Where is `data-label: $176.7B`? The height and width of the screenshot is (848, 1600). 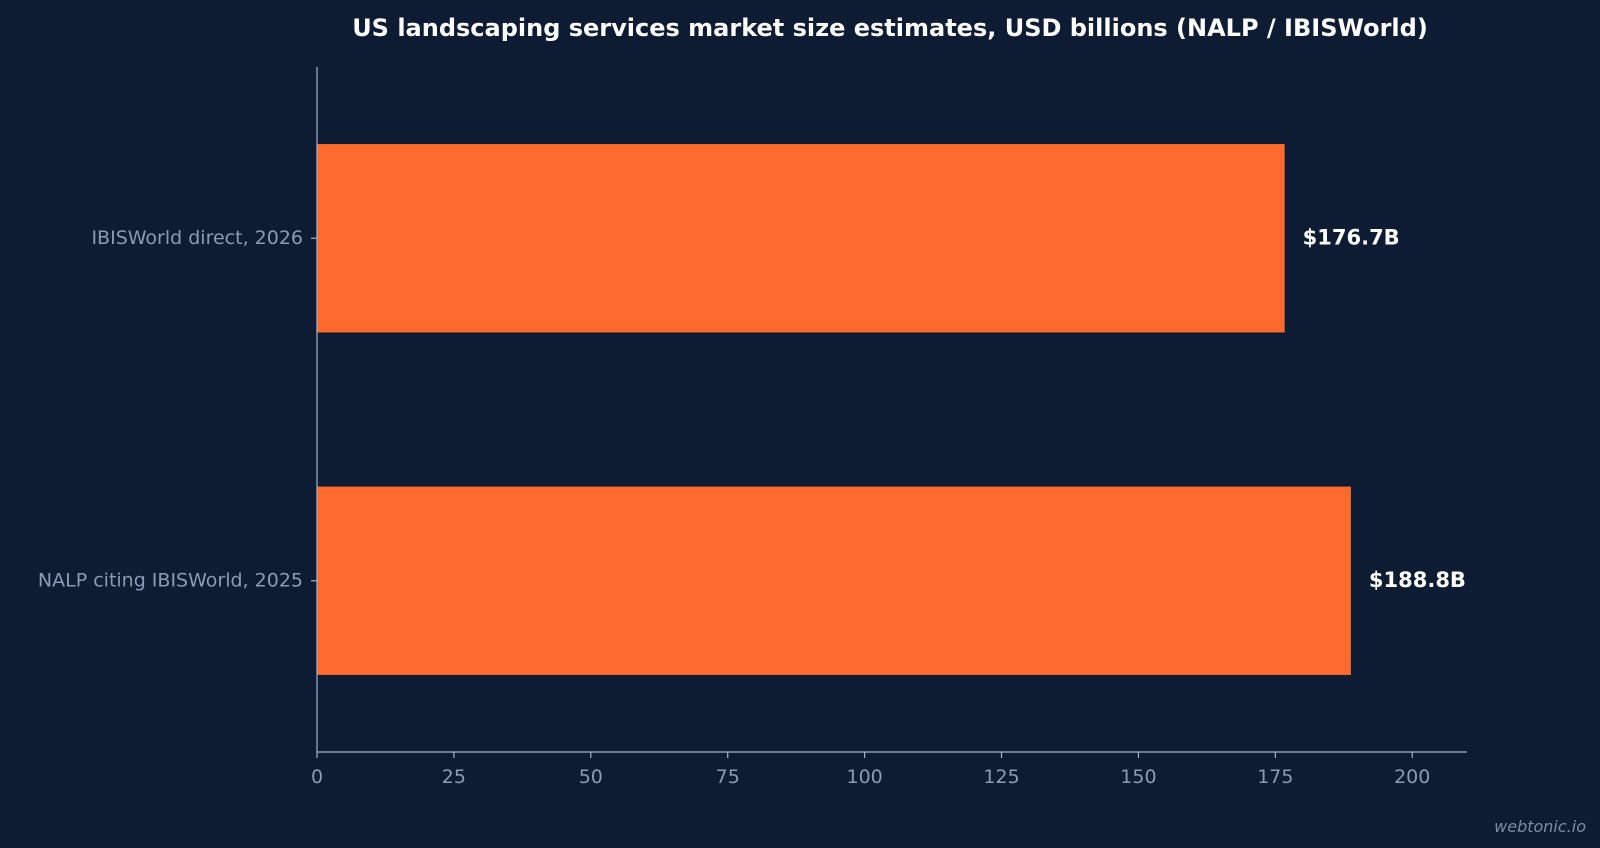
data-label: $176.7B is located at coordinates (1351, 237).